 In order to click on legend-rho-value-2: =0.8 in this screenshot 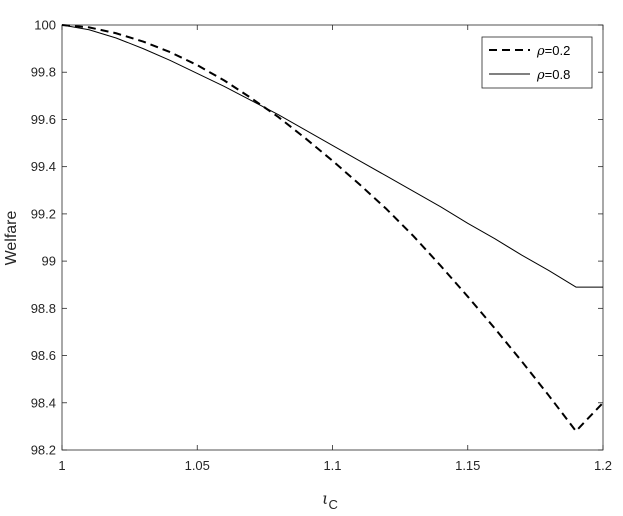, I will do `click(558, 74)`.